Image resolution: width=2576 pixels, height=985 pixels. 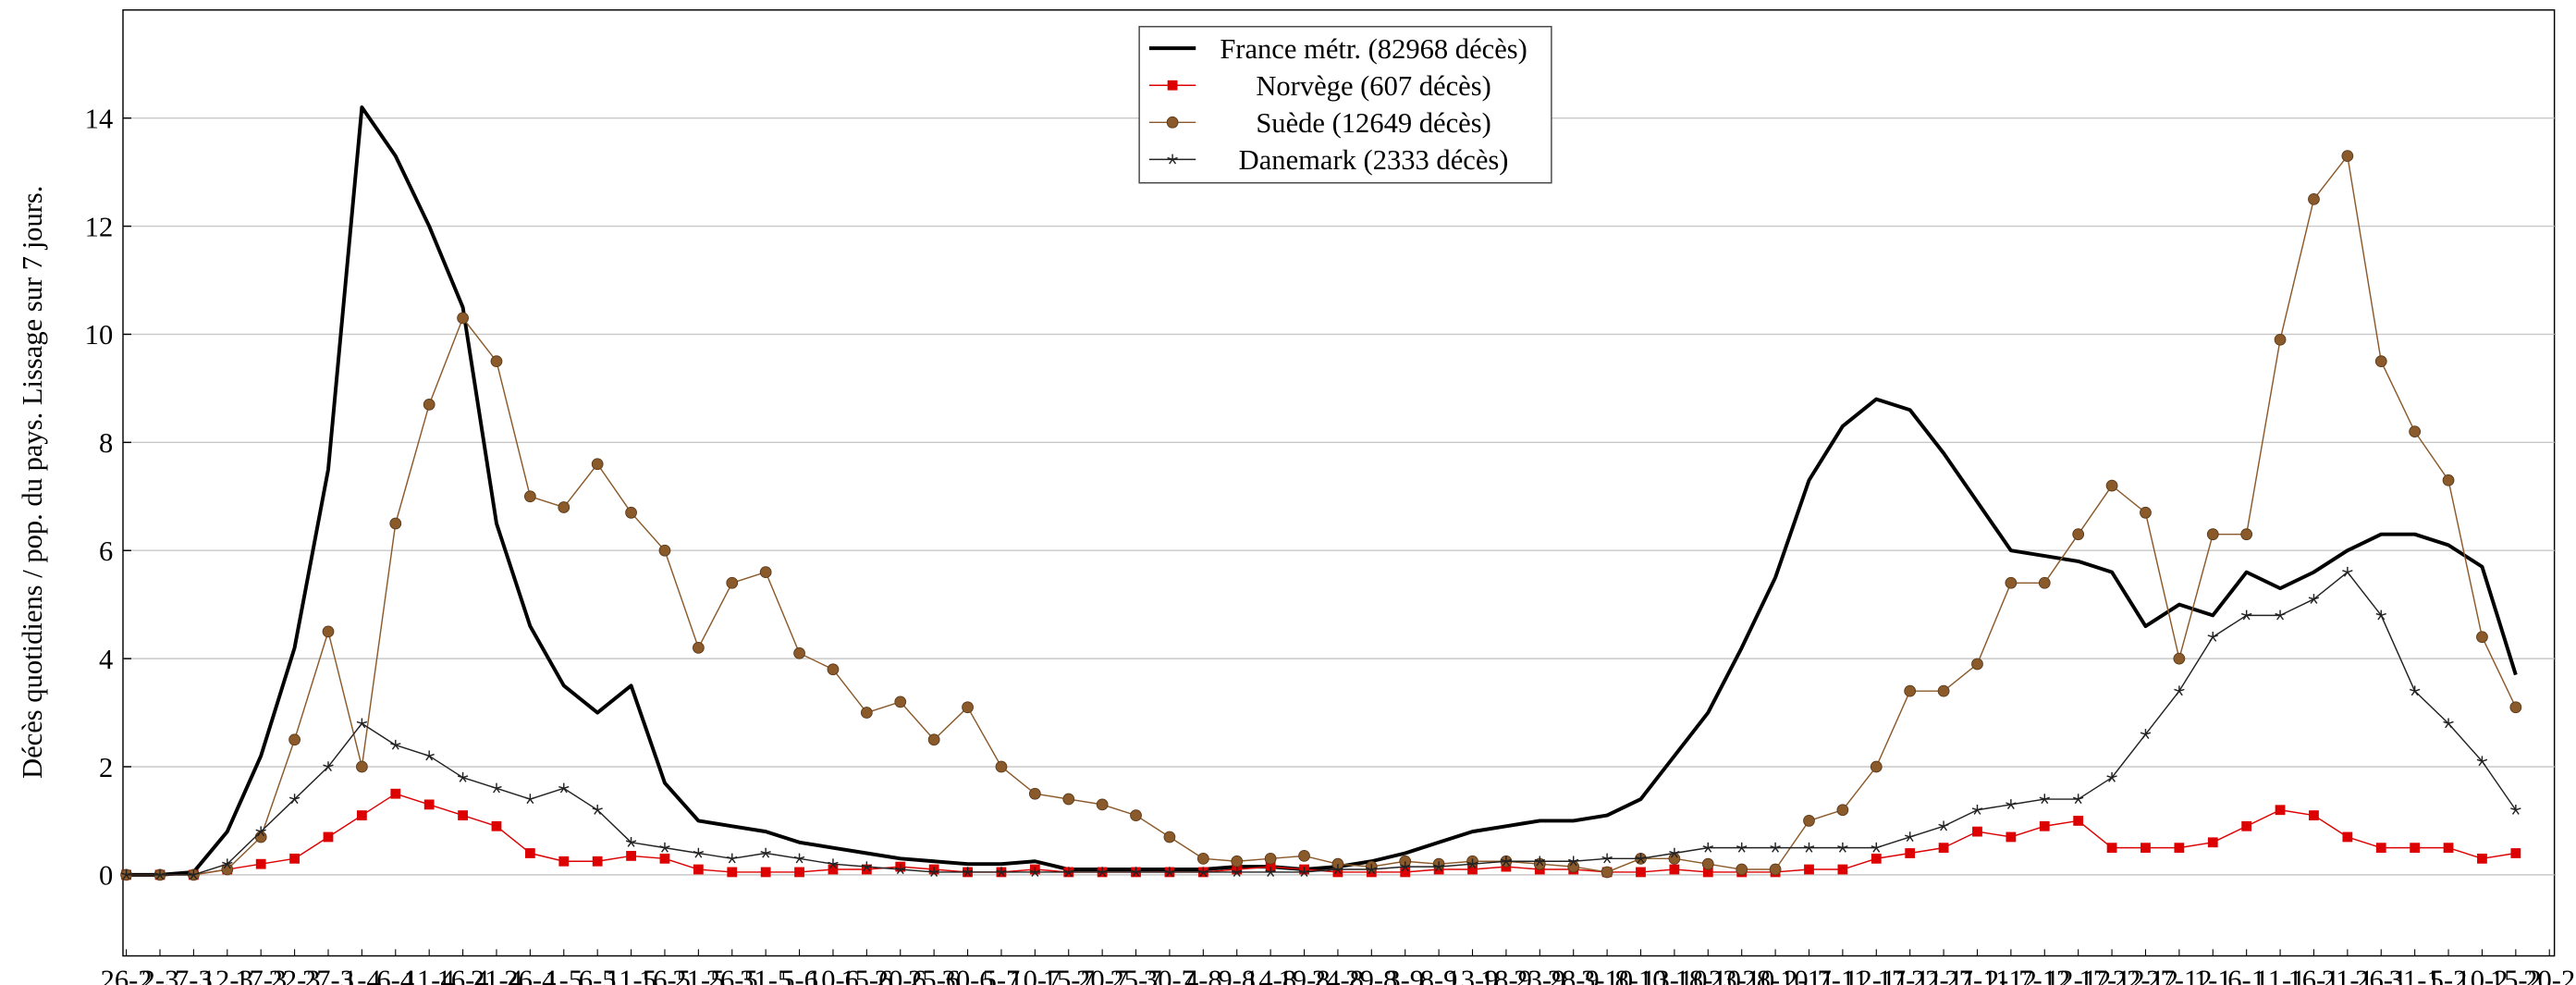 What do you see at coordinates (1574, 974) in the screenshot?
I see `x-tick-label: 28-9` at bounding box center [1574, 974].